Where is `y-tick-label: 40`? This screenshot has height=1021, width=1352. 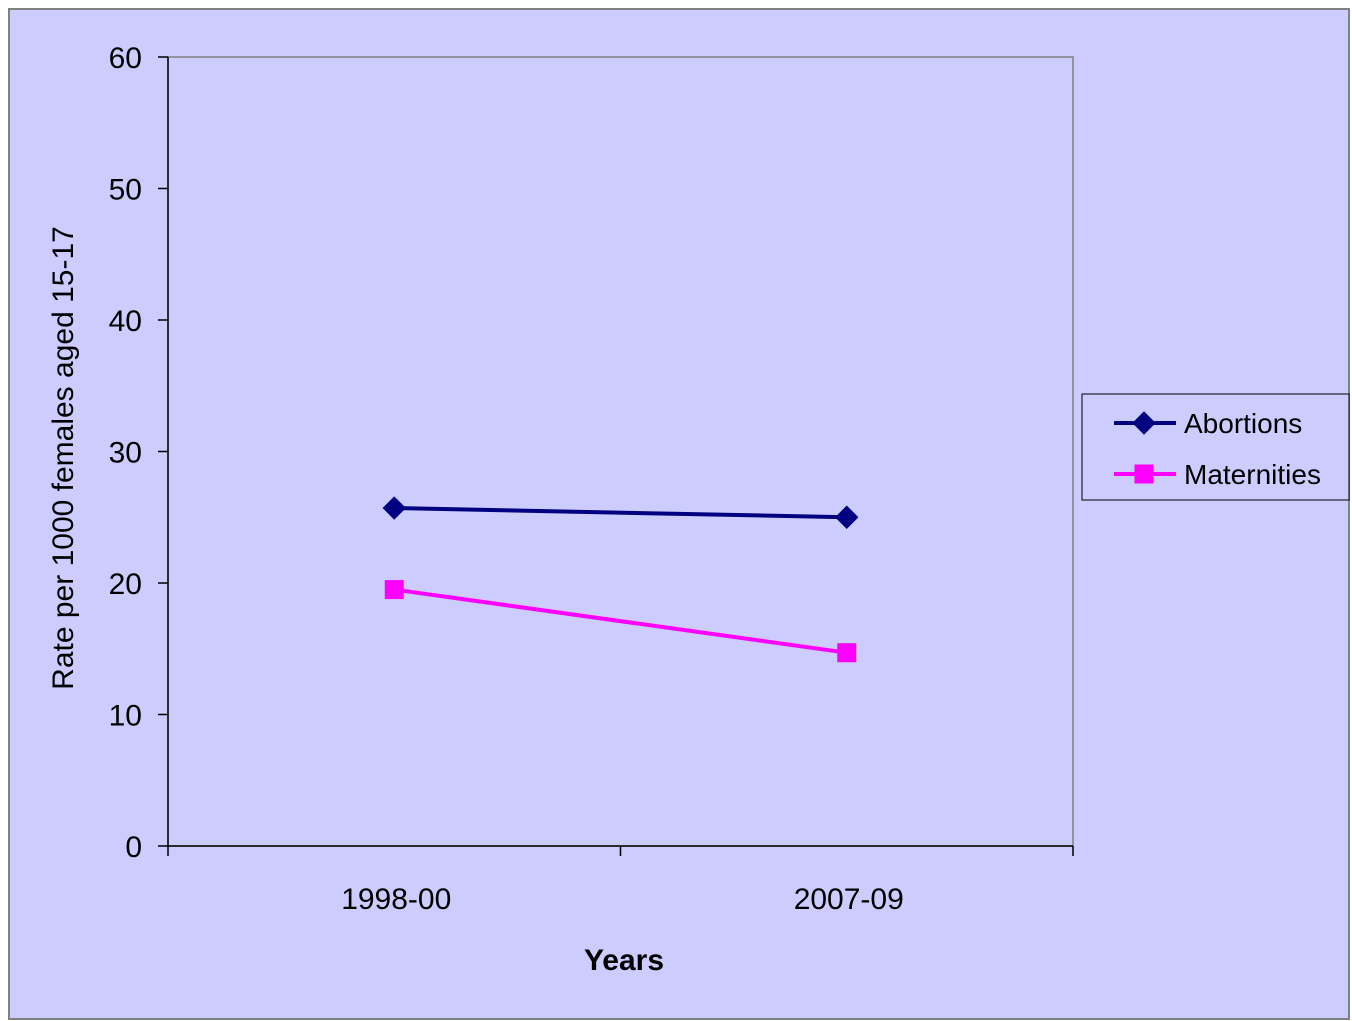 y-tick-label: 40 is located at coordinates (125, 321).